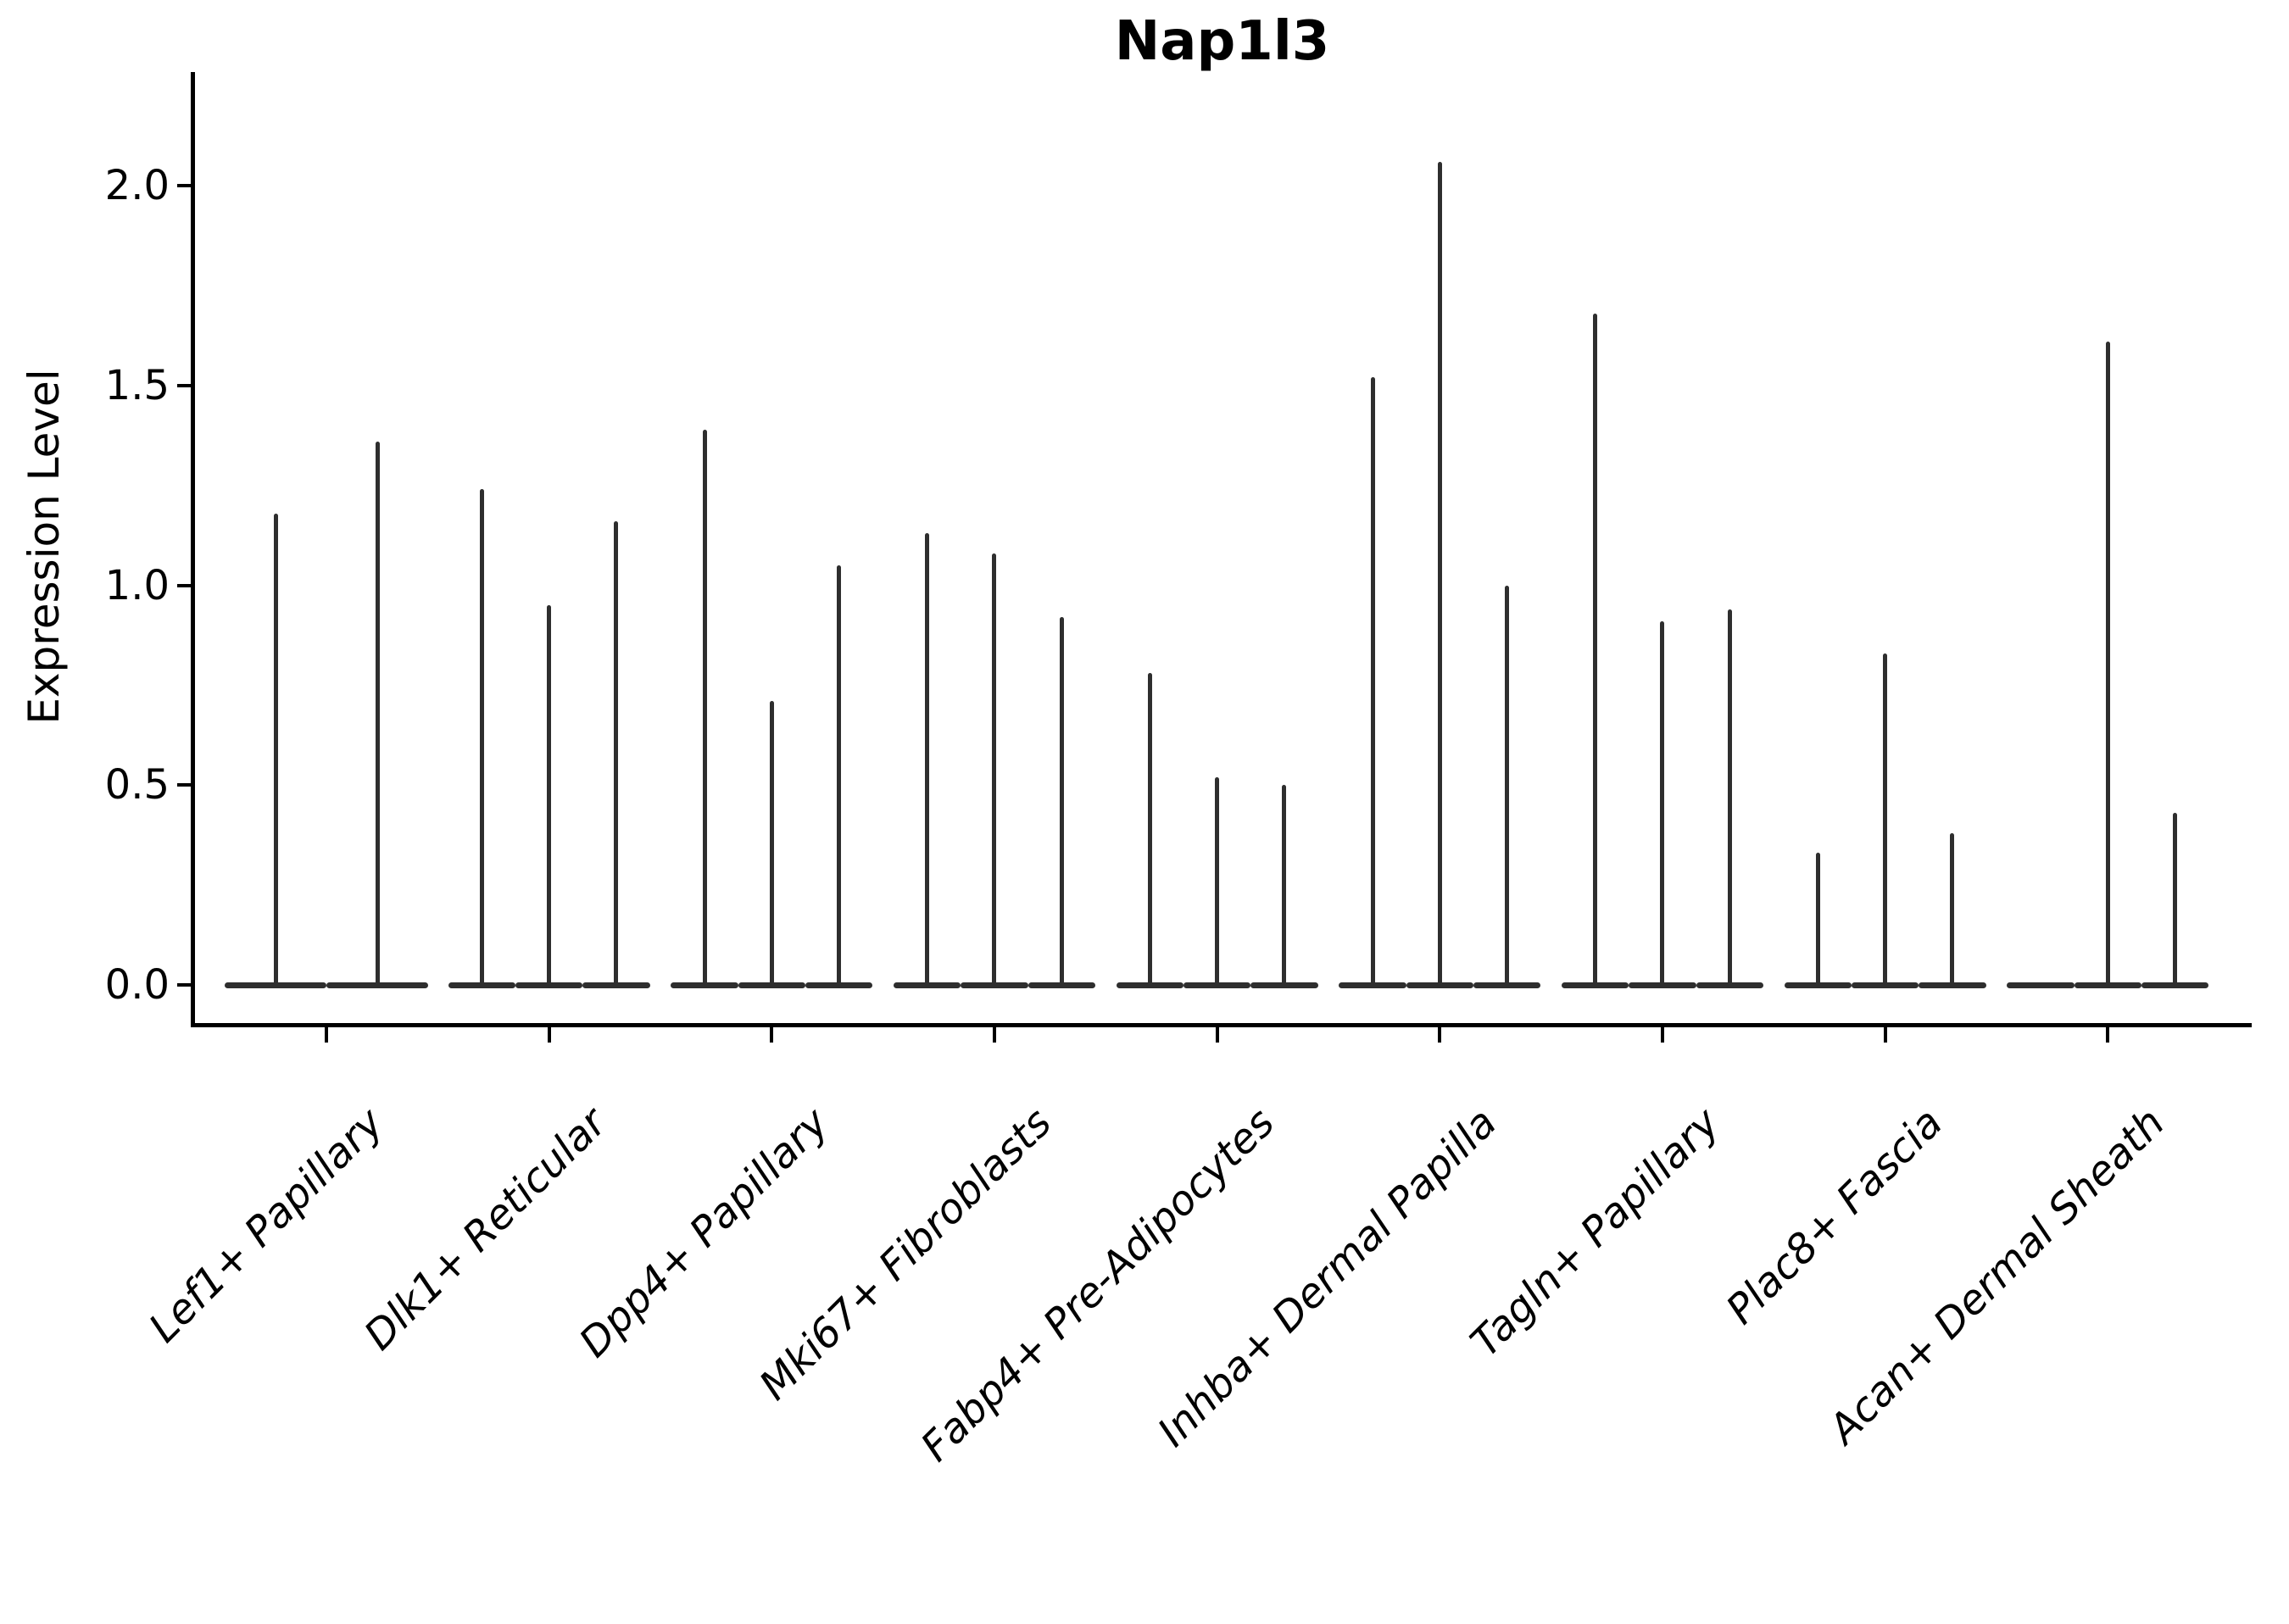 The image size is (2289, 1624). I want to click on x-tick-label: Mki67+ Fibroblasts, so click(905, 1254).